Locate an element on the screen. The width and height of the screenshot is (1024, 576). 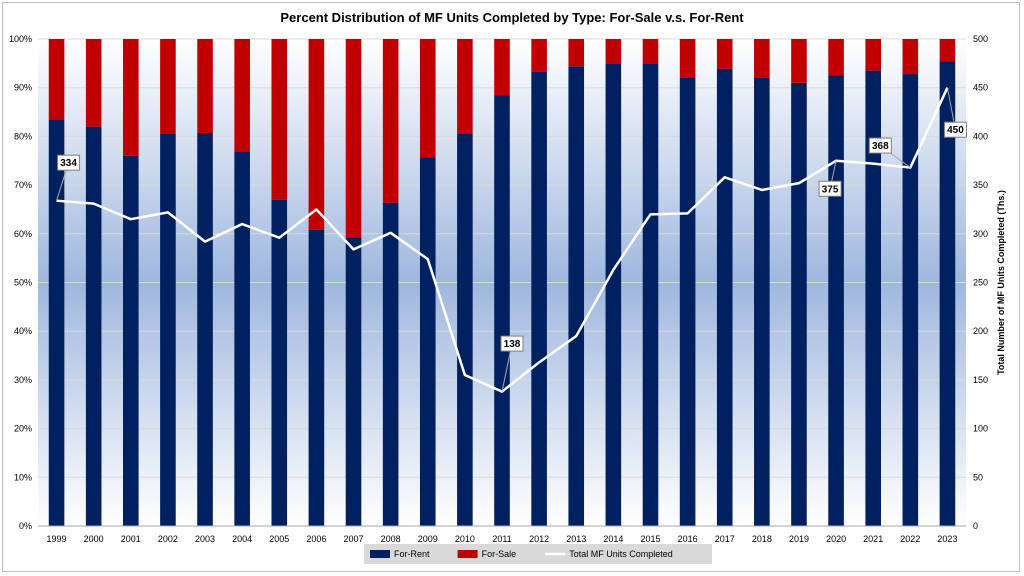
legend: For-Rent For-Sale Total MF Units Completed is located at coordinates (538, 554).